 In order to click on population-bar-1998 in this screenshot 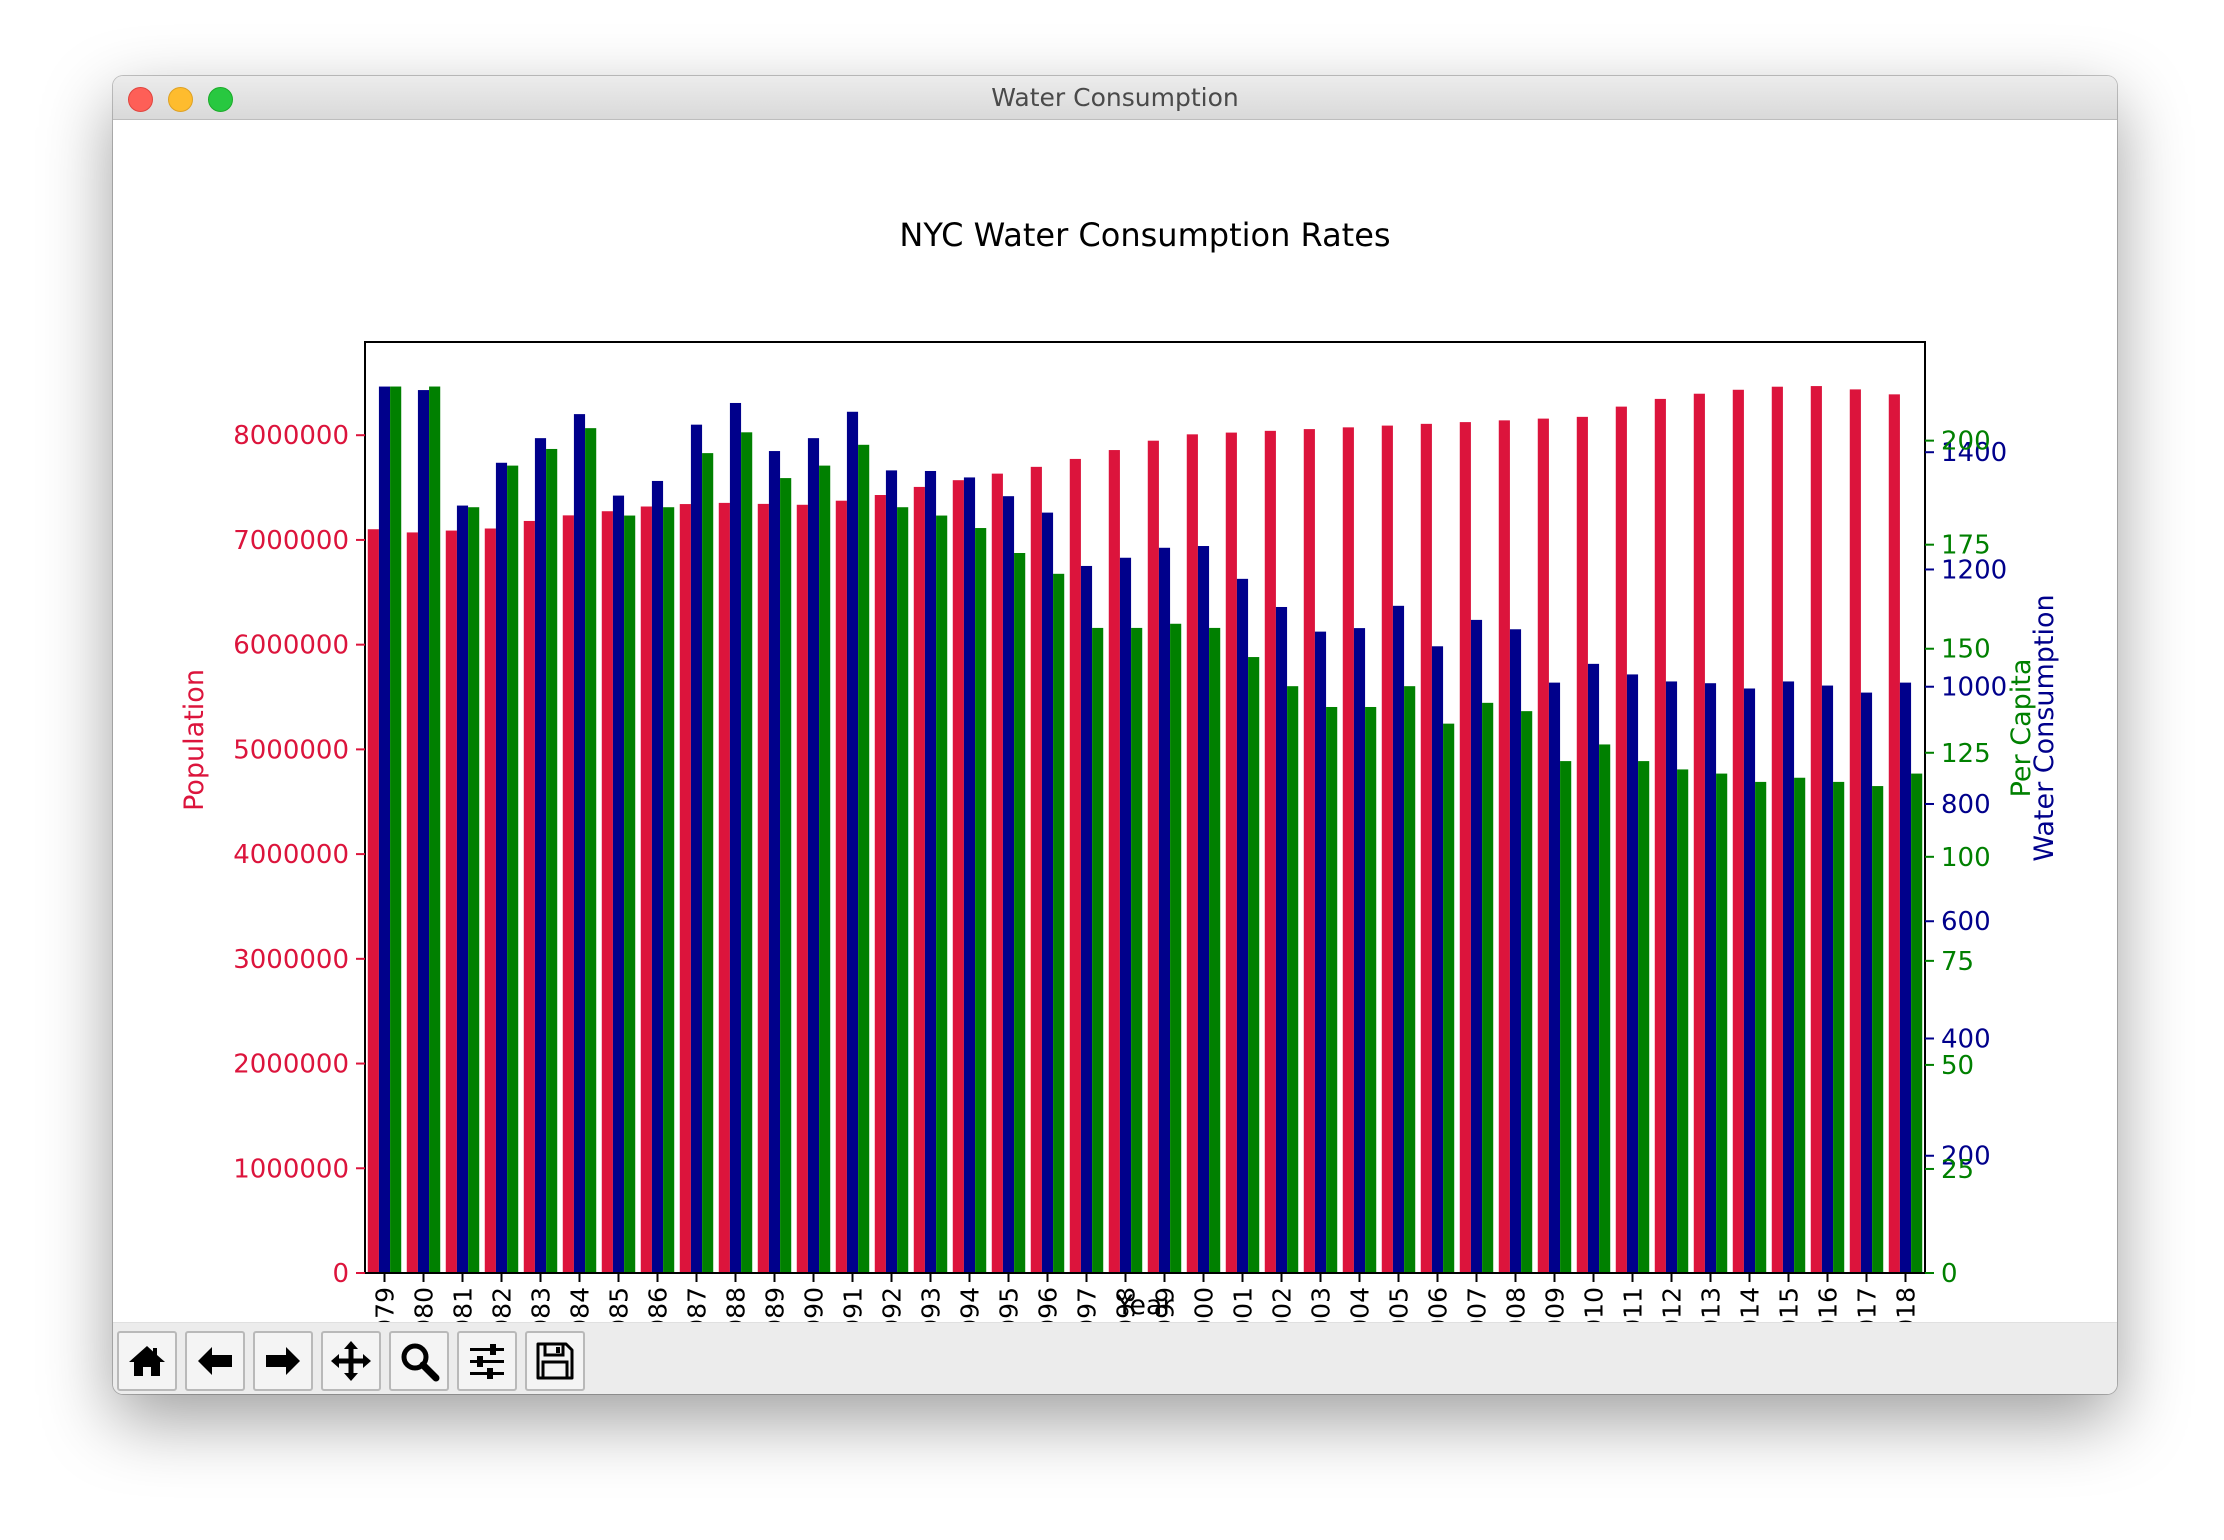, I will do `click(1114, 861)`.